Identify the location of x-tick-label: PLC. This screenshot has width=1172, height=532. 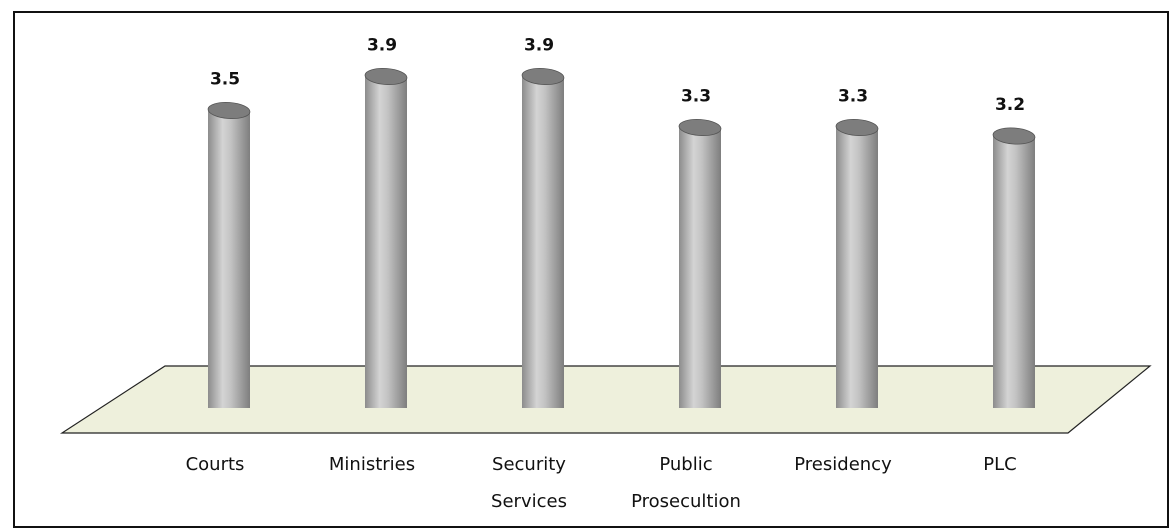
(1000, 464).